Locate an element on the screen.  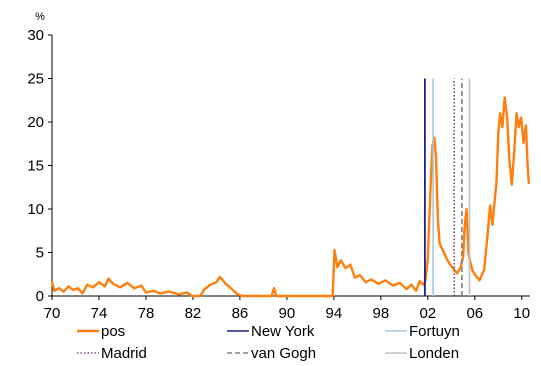
x-tick-label: 02 is located at coordinates (427, 313).